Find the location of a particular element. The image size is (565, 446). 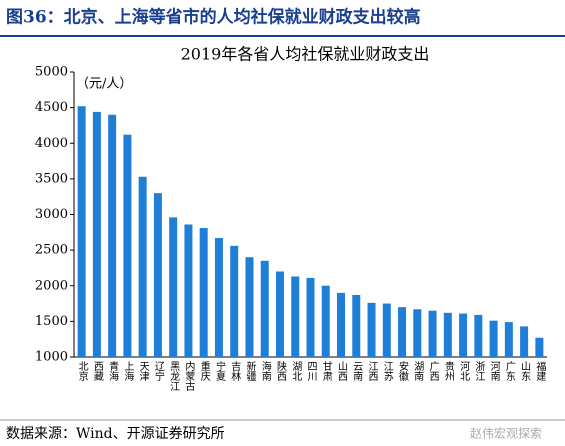

x-tick-label: 甘肃 is located at coordinates (326, 371).